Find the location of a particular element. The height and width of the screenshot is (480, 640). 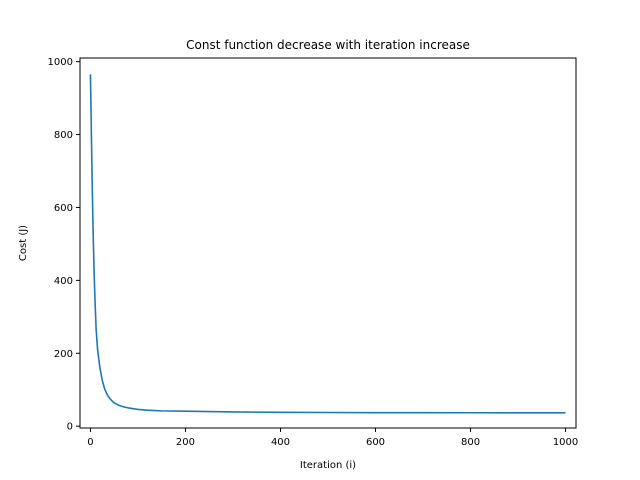

y-tick-label: 400 is located at coordinates (63, 281).